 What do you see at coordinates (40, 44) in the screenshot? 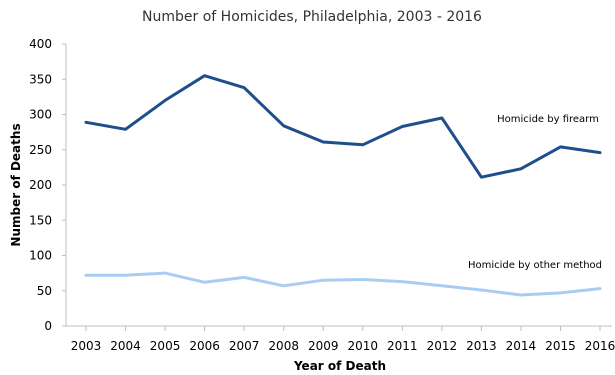
I see `y-tick-label: 400` at bounding box center [40, 44].